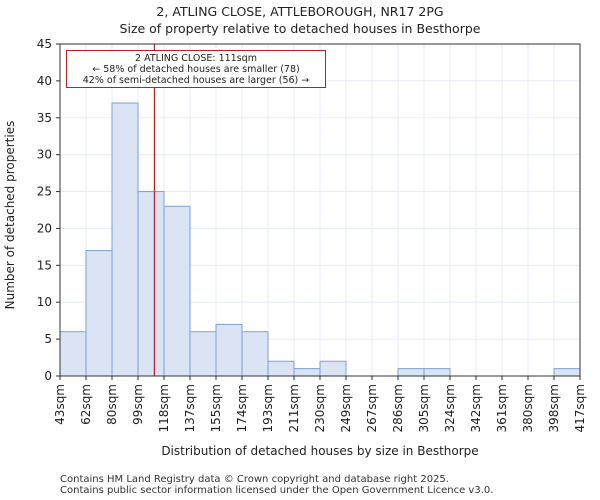 The width and height of the screenshot is (600, 500). What do you see at coordinates (44, 265) in the screenshot?
I see `y-tick-label: 15` at bounding box center [44, 265].